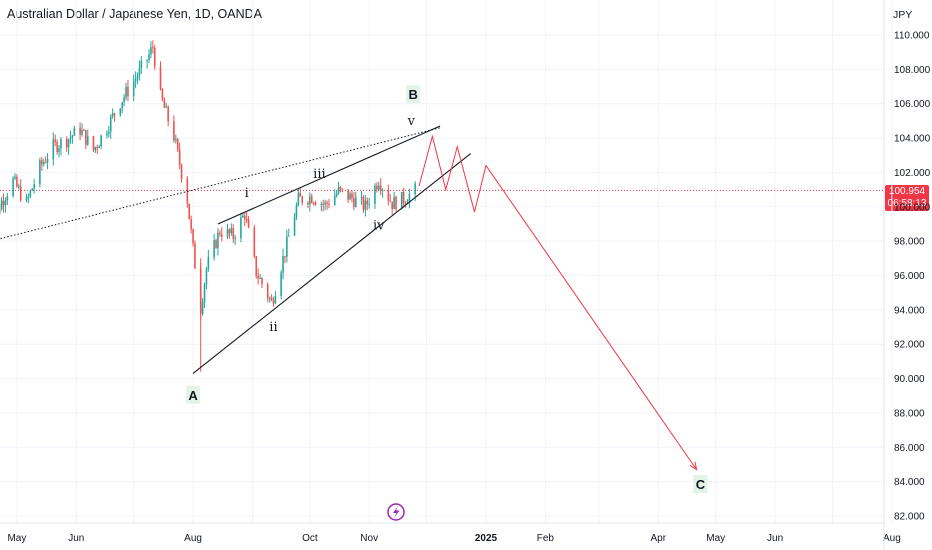 This screenshot has width=932, height=550. I want to click on y-tick-label: 82.000, so click(909, 517).